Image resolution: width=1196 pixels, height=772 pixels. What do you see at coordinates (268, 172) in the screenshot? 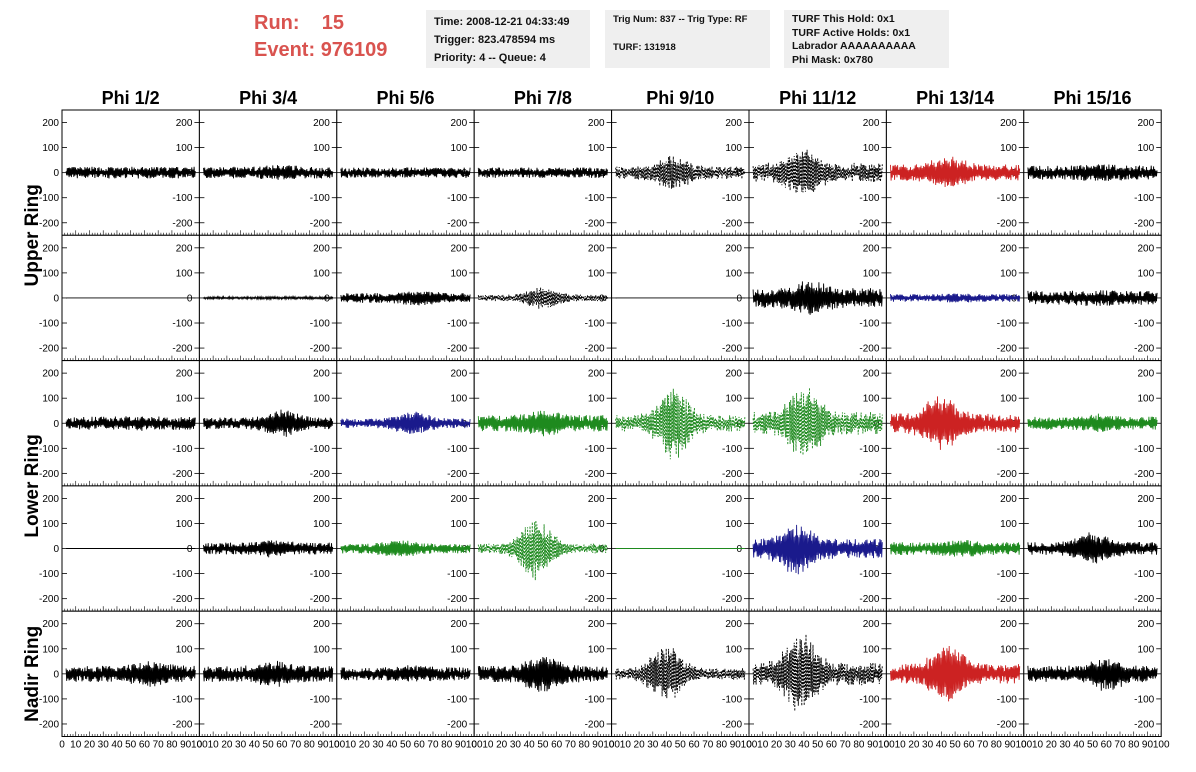
I see `panel-r1-c2-waveform` at bounding box center [268, 172].